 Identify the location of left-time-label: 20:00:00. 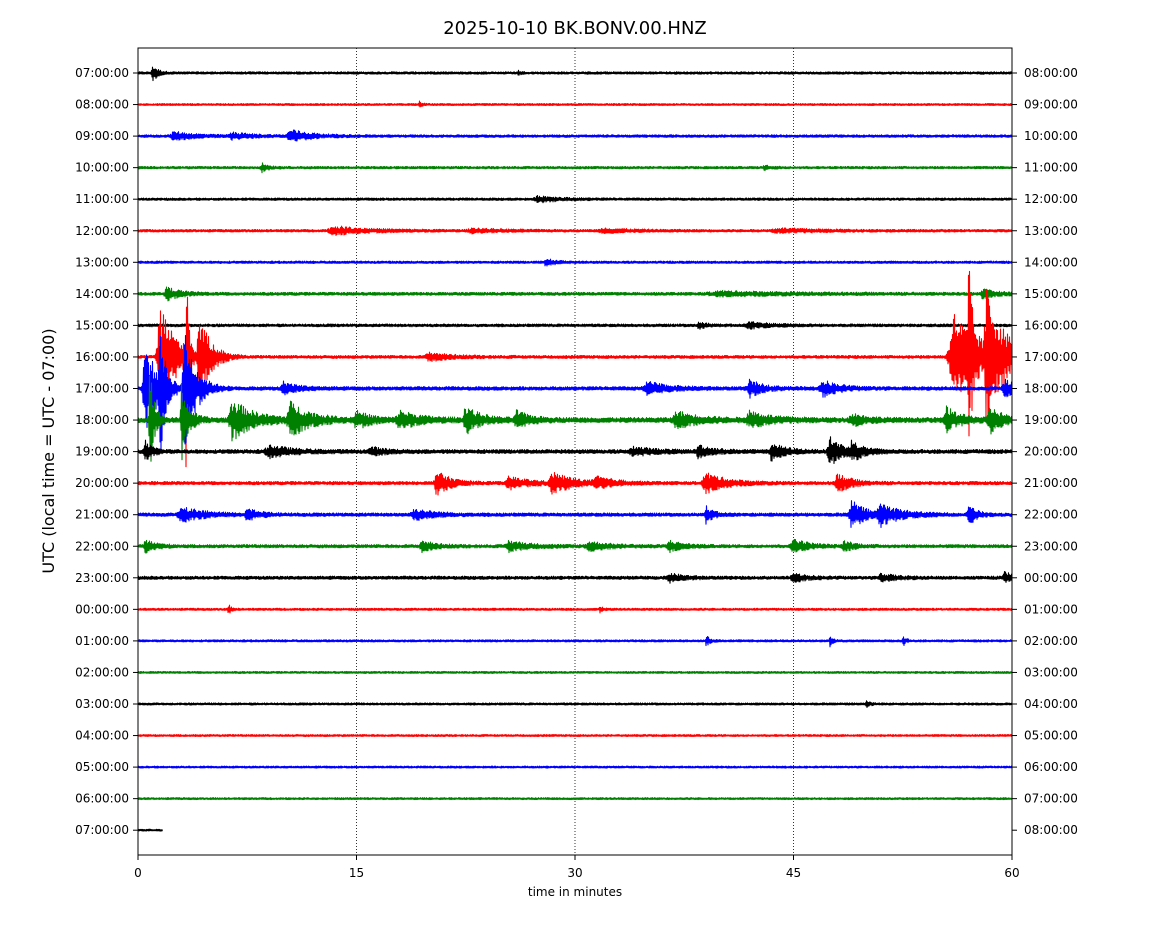
(102, 483).